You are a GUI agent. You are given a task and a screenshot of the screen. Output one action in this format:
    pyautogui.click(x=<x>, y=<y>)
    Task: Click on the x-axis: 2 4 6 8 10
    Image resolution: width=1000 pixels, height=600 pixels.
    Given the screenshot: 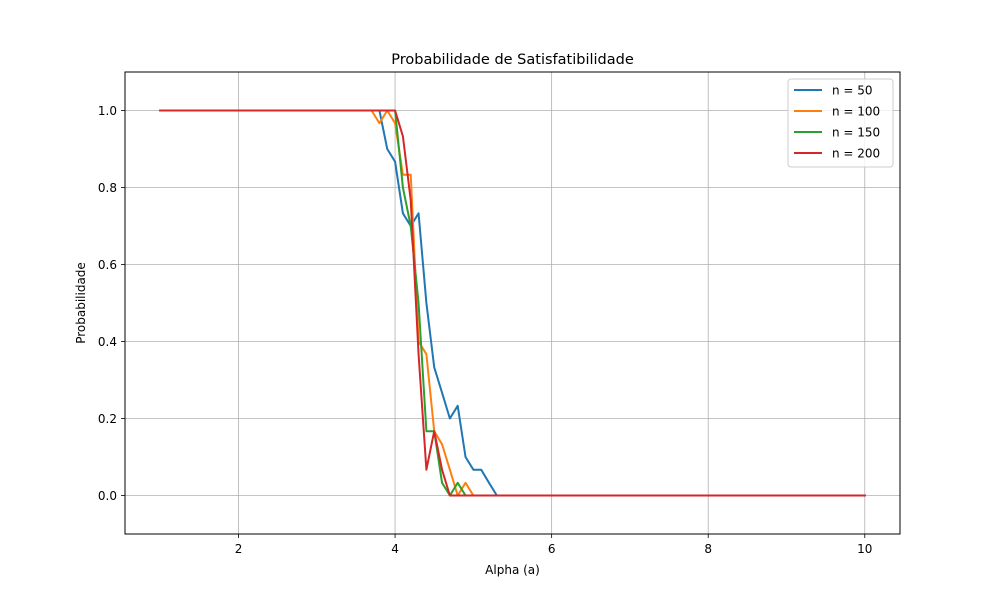 What is the action you would take?
    pyautogui.click(x=553, y=545)
    